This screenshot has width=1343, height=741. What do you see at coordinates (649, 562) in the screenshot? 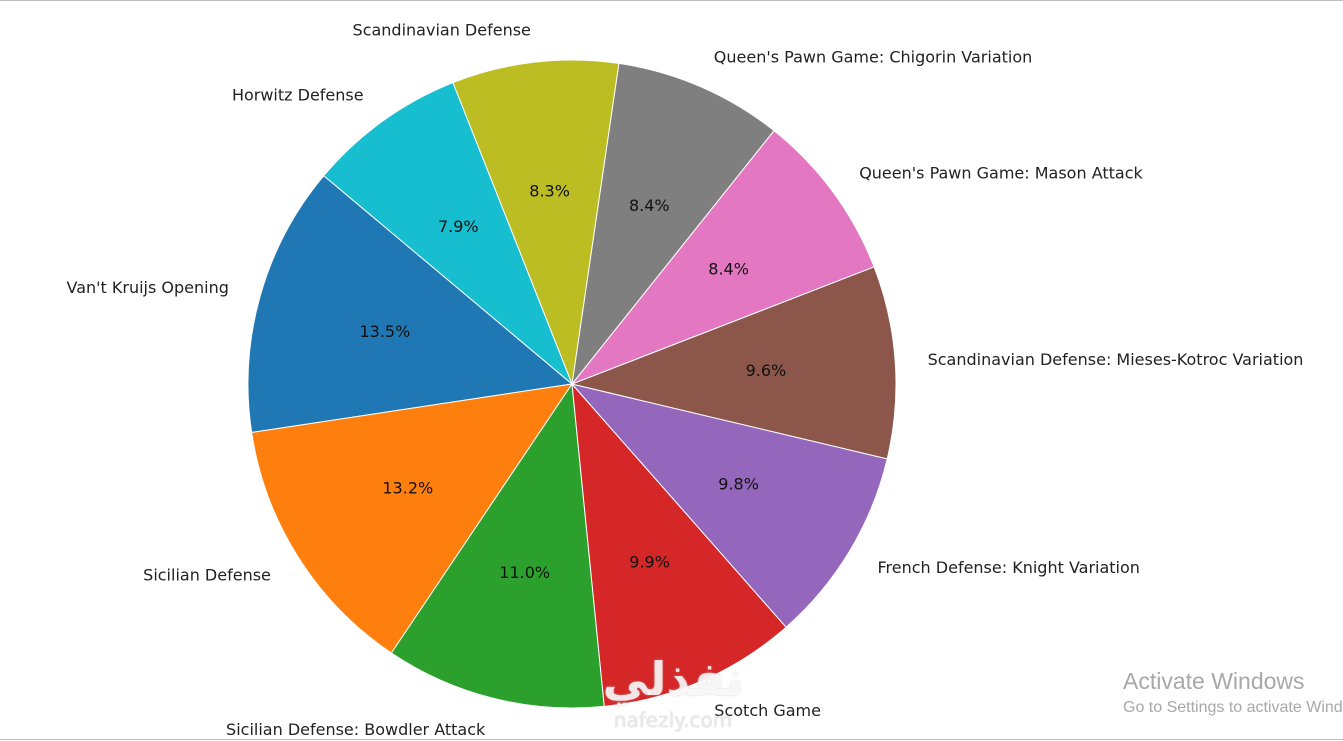
I see `percent-label: 9.9%` at bounding box center [649, 562].